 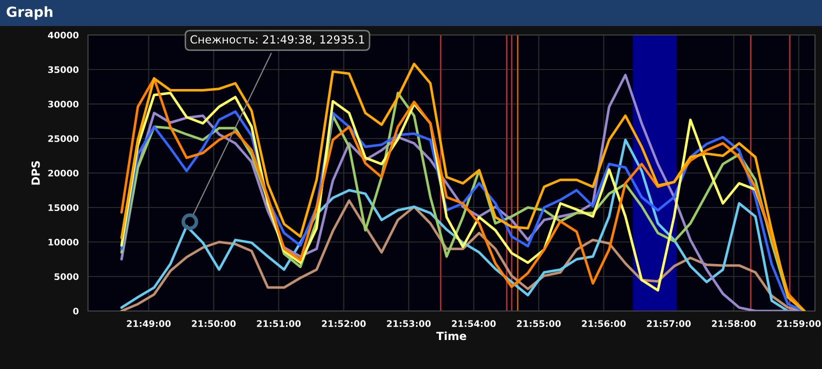 What do you see at coordinates (66, 276) in the screenshot?
I see `y-tick-label: 5000` at bounding box center [66, 276].